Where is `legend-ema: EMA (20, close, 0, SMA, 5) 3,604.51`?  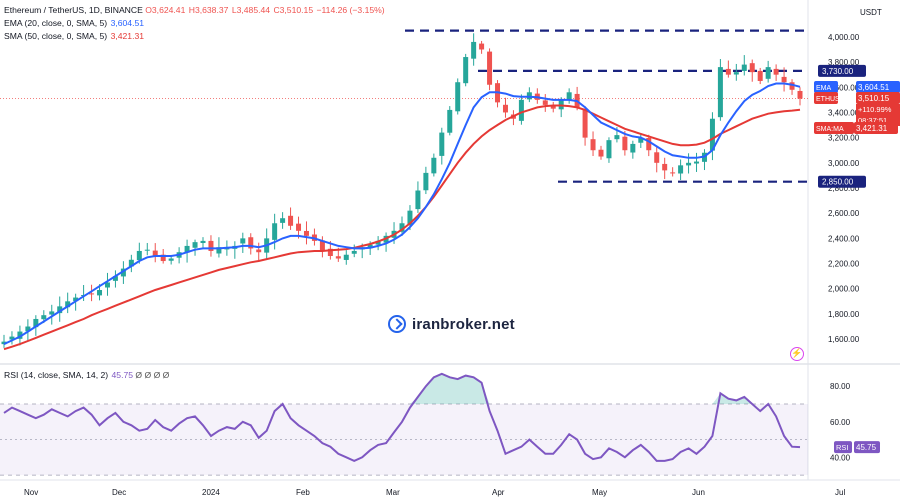 legend-ema: EMA (20, close, 0, SMA, 5) 3,604.51 is located at coordinates (74, 23).